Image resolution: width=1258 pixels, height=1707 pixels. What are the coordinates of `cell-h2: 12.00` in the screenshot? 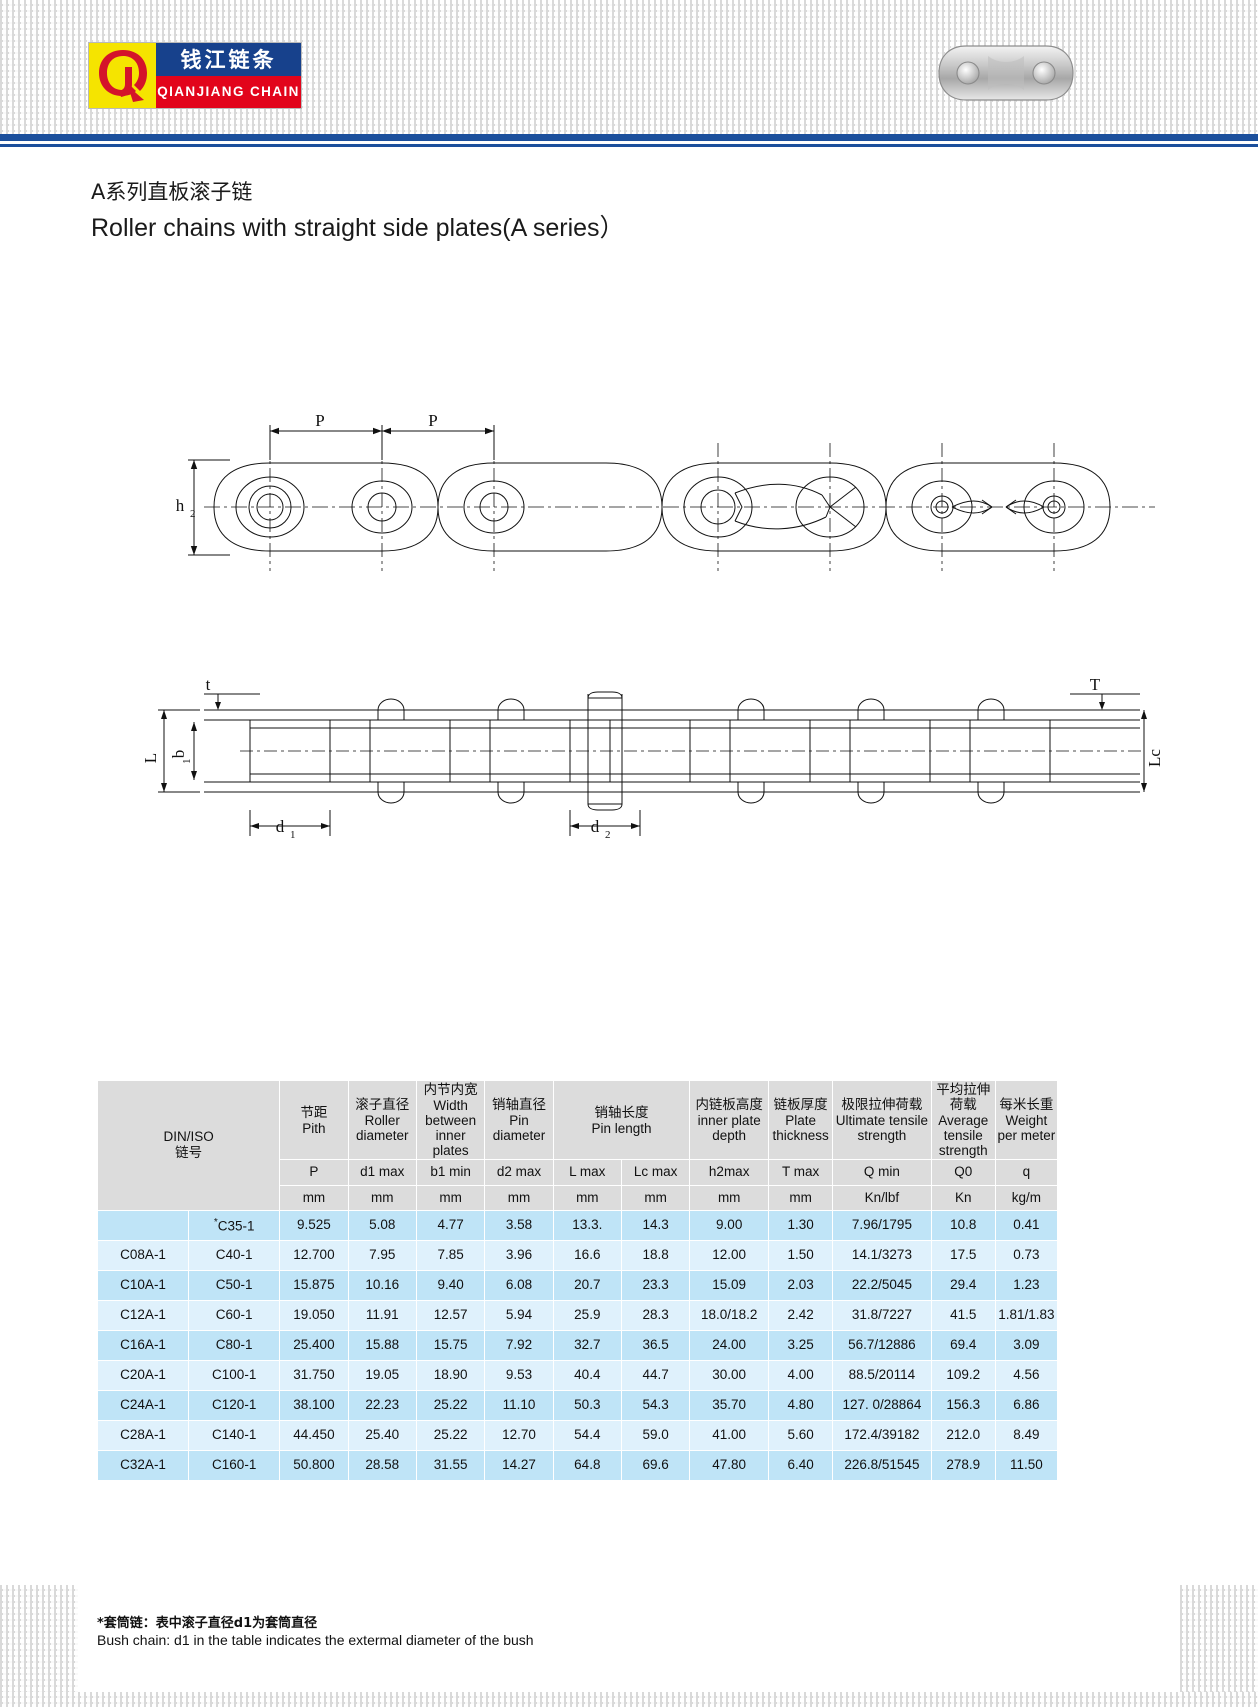 It's located at (729, 1255).